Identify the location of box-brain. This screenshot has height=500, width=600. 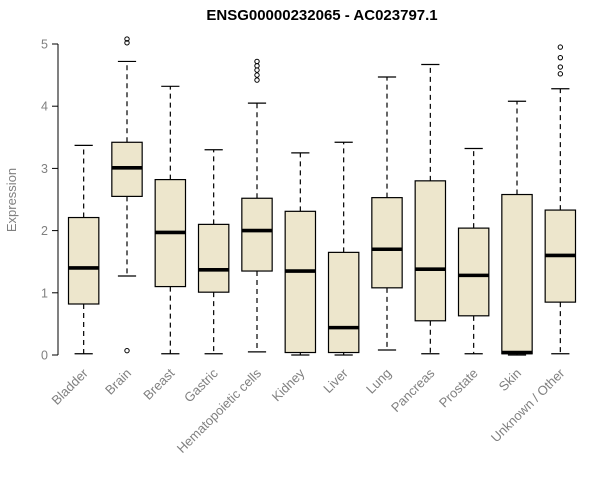
(127, 195).